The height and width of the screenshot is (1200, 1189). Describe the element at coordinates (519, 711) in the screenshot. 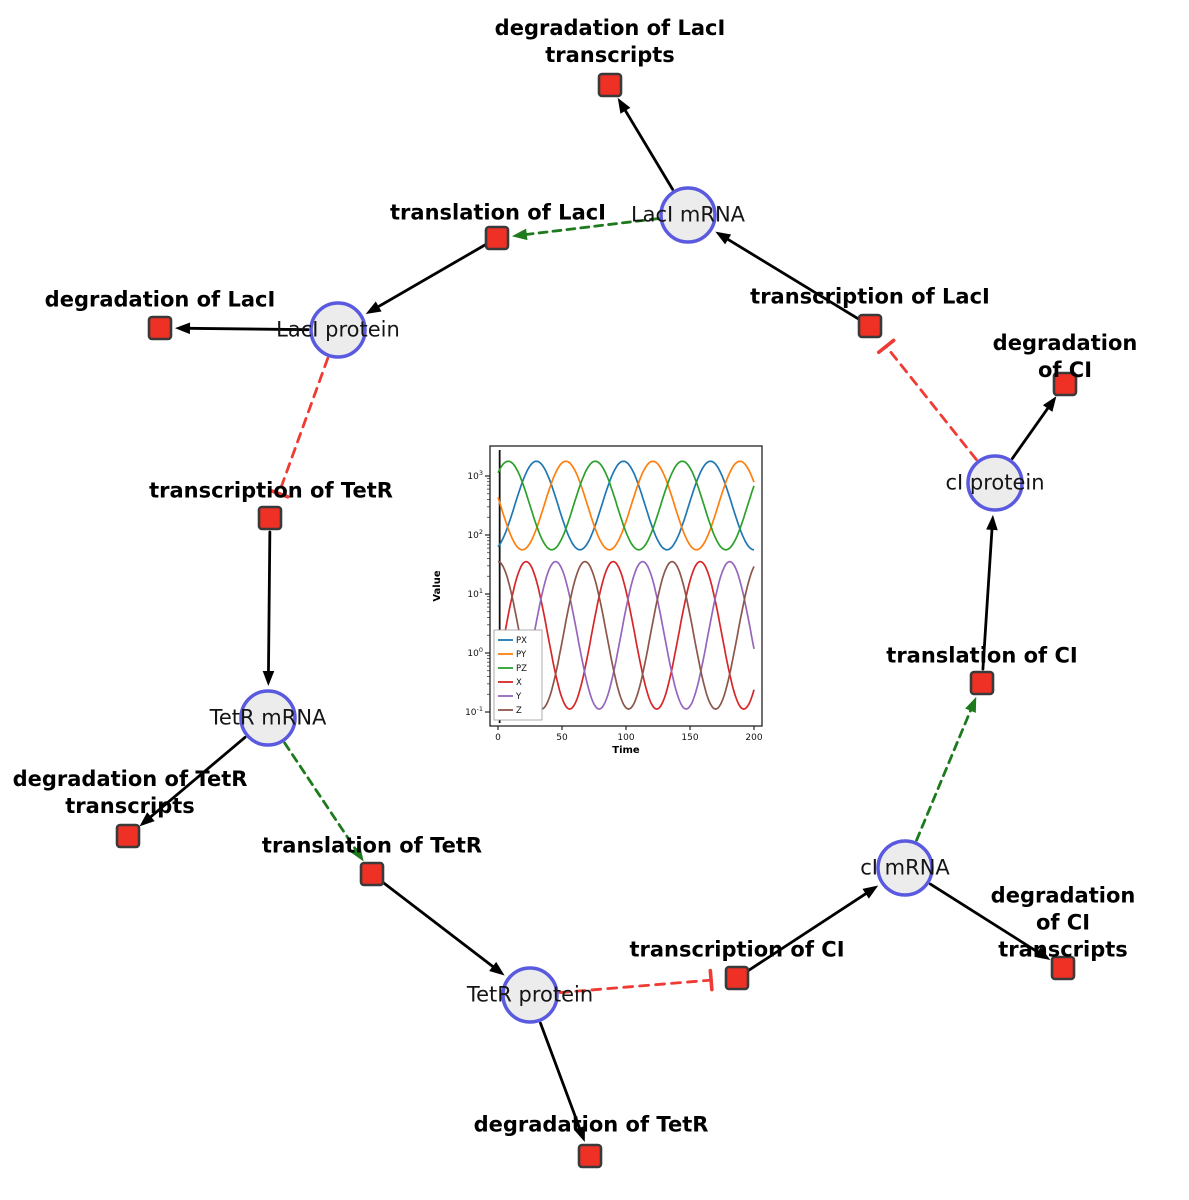

I see `legend-label-Z: Z` at that location.